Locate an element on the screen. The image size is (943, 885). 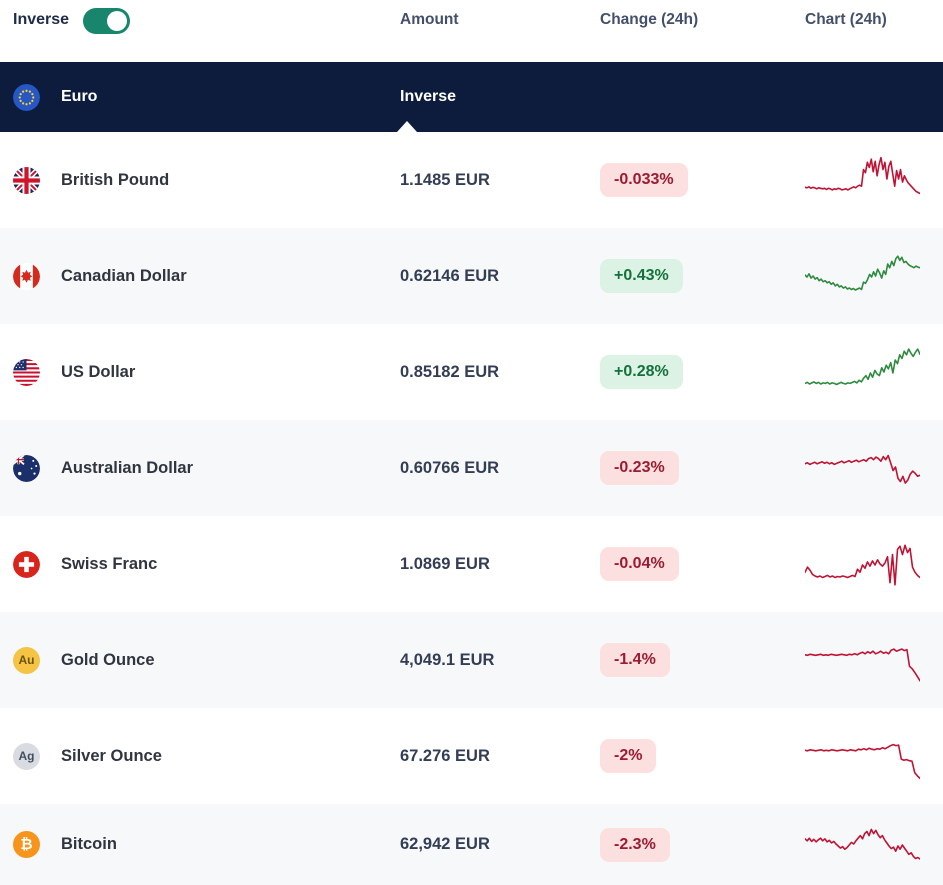
au-flag-icon is located at coordinates (26, 468).